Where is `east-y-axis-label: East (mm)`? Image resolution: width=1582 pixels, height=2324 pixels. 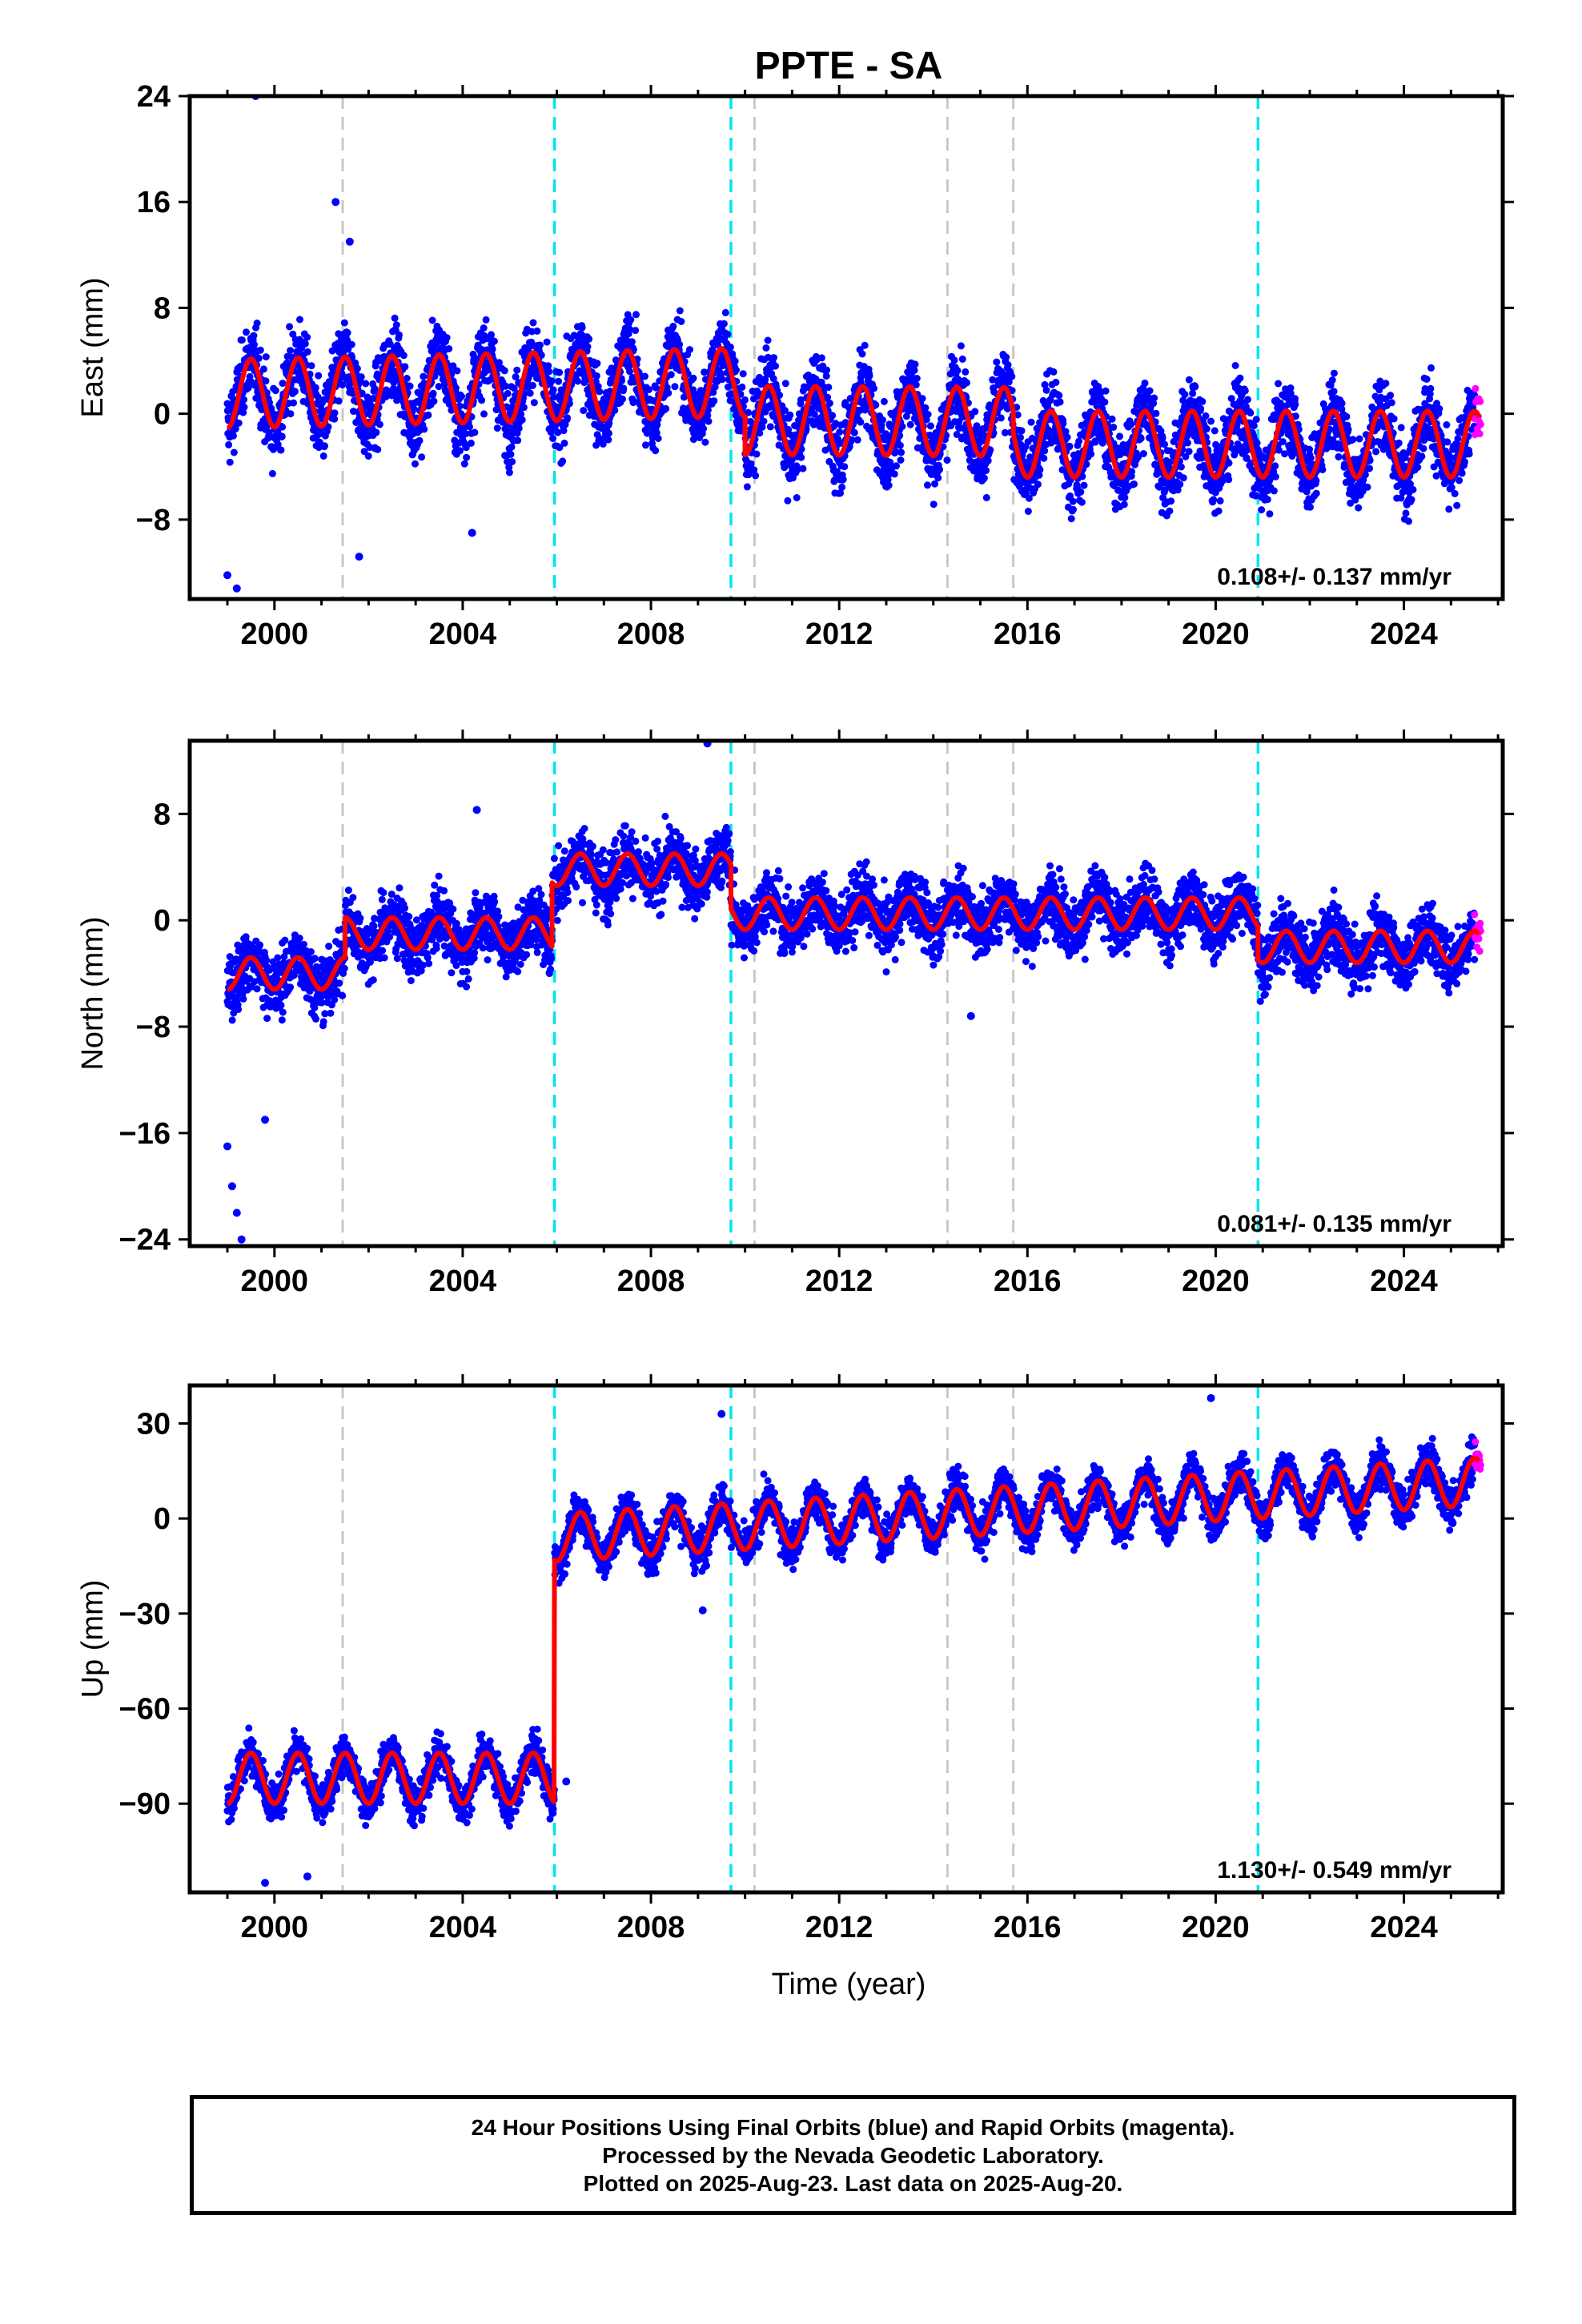 east-y-axis-label: East (mm) is located at coordinates (93, 347).